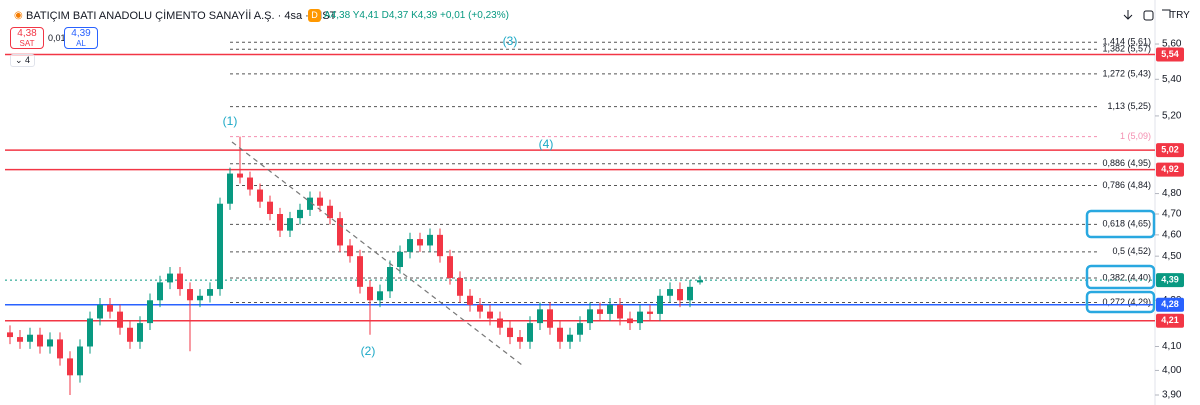  What do you see at coordinates (81, 33) in the screenshot?
I see `buy-price: 4,39` at bounding box center [81, 33].